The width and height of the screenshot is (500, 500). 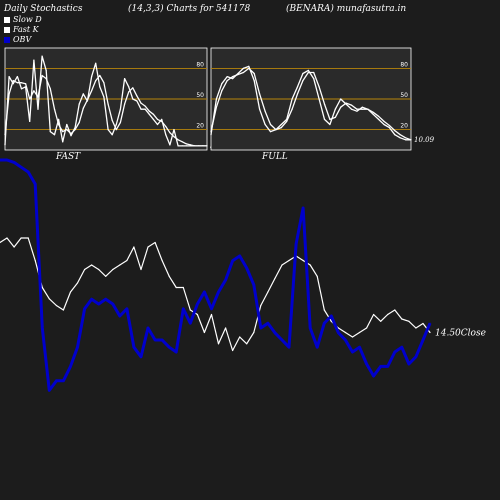 I want to click on legend-fast-k: Fast K, so click(x=21, y=29).